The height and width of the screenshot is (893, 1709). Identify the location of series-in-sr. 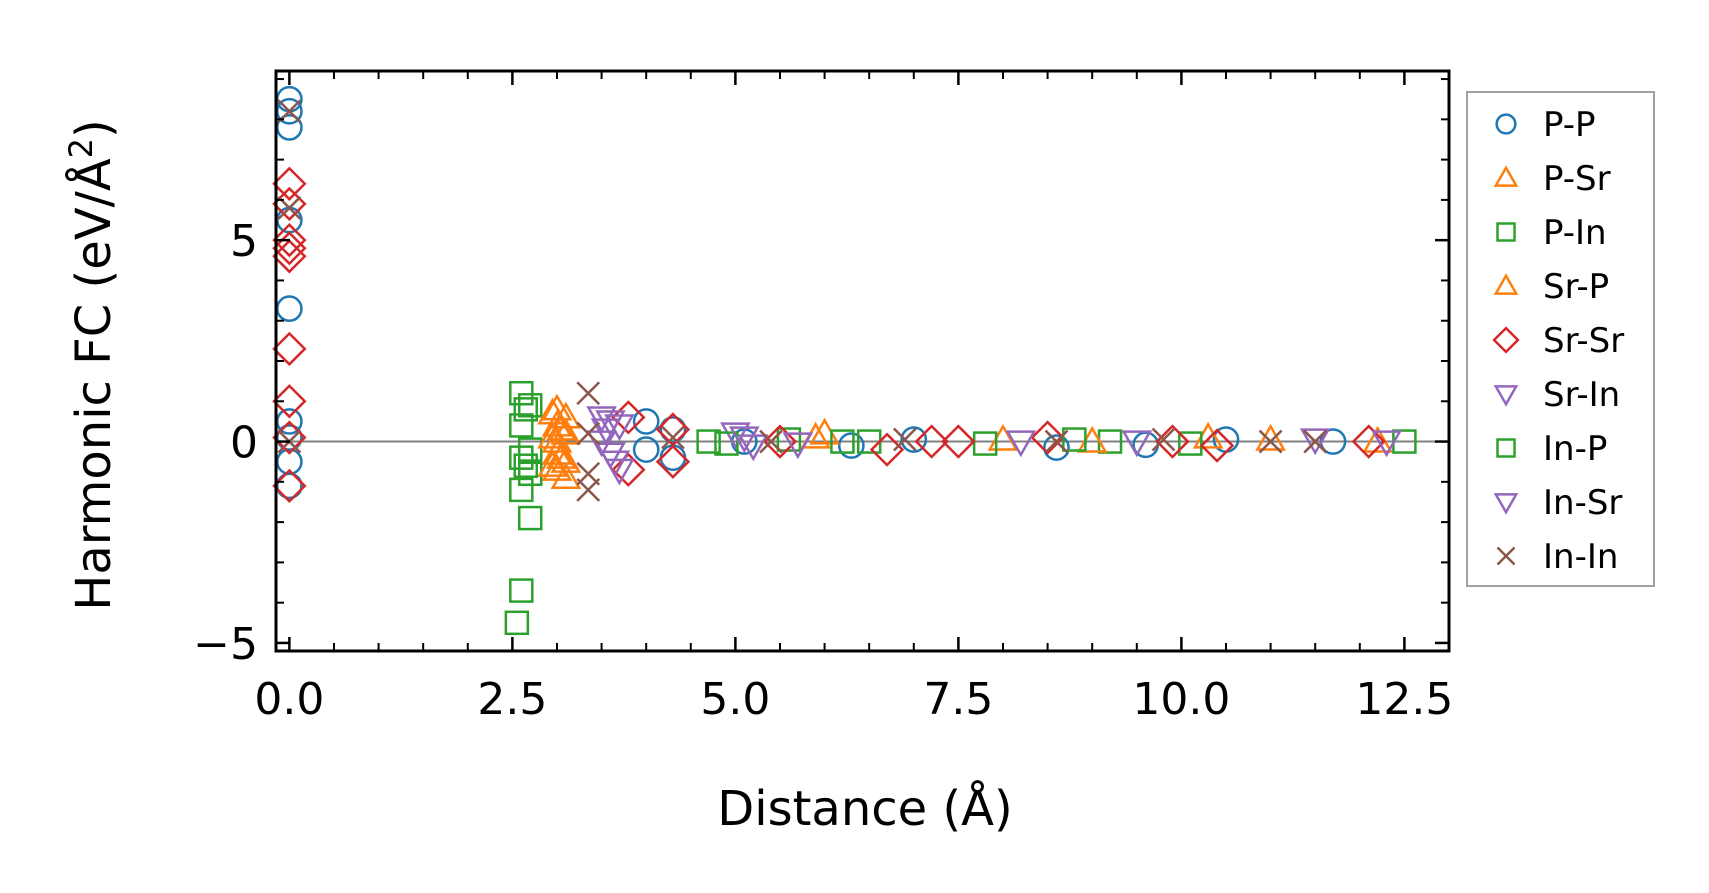
(871, 448).